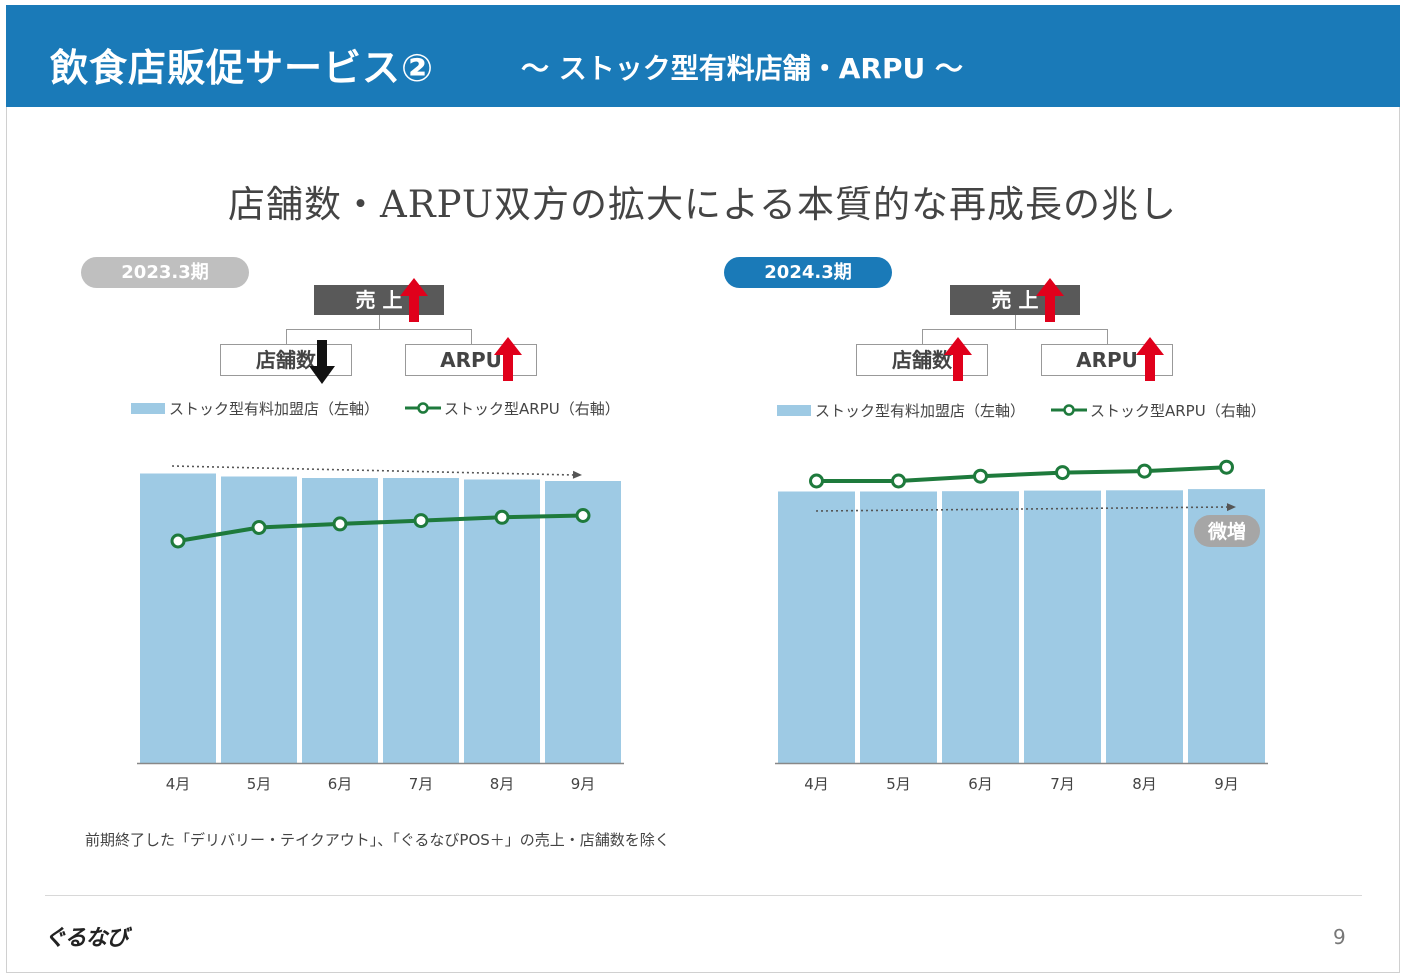 This screenshot has width=1405, height=980. What do you see at coordinates (980, 627) in the screenshot?
I see `bar-6月` at bounding box center [980, 627].